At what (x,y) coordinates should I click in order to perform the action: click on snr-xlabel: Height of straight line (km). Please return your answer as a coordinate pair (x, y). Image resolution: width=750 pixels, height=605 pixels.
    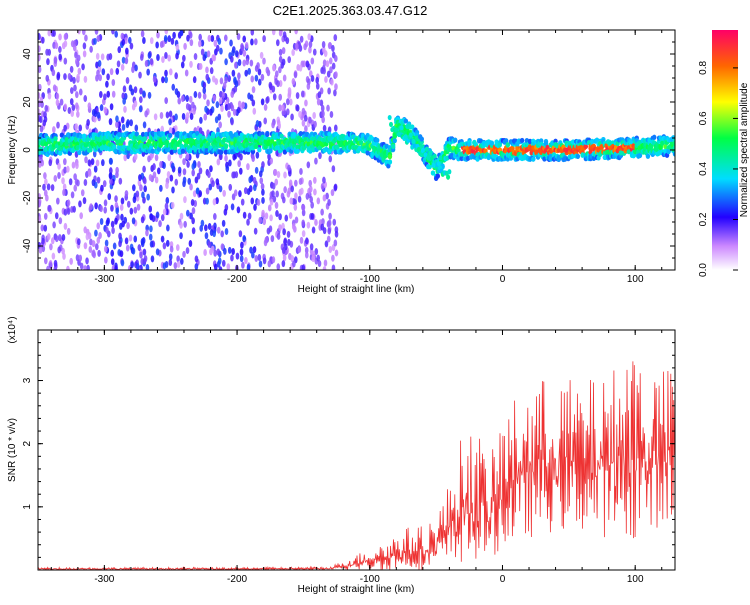
    Looking at the image, I should click on (356, 589).